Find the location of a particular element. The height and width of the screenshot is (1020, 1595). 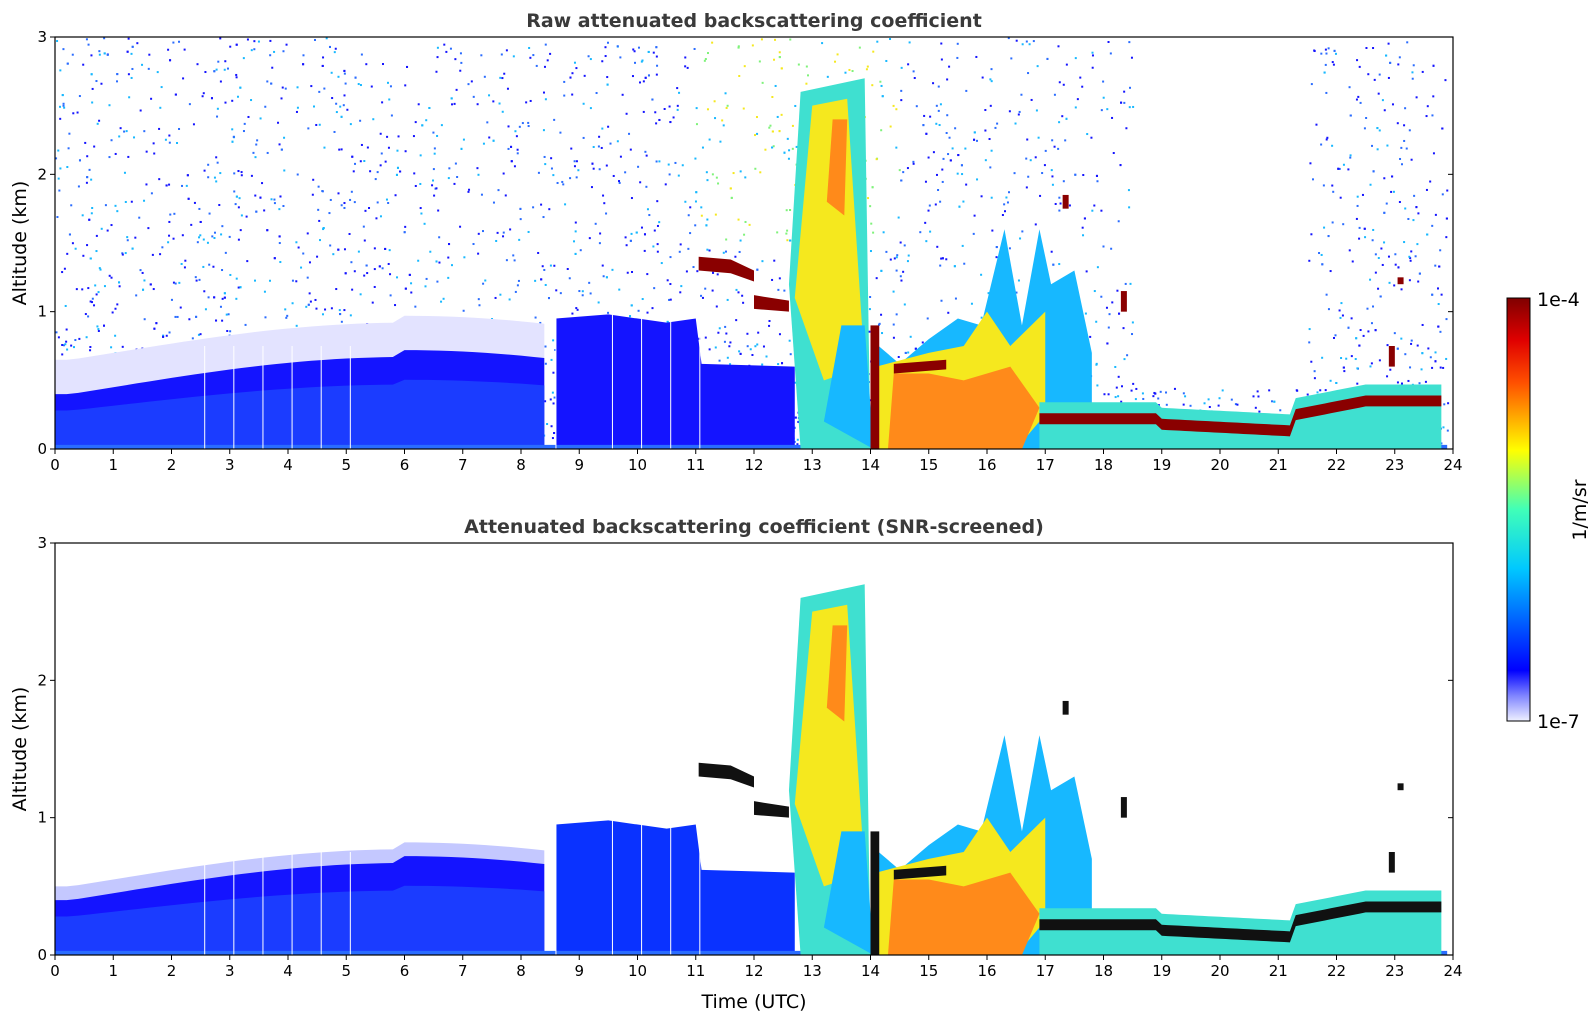

x-tick-label: 11 is located at coordinates (695, 465).